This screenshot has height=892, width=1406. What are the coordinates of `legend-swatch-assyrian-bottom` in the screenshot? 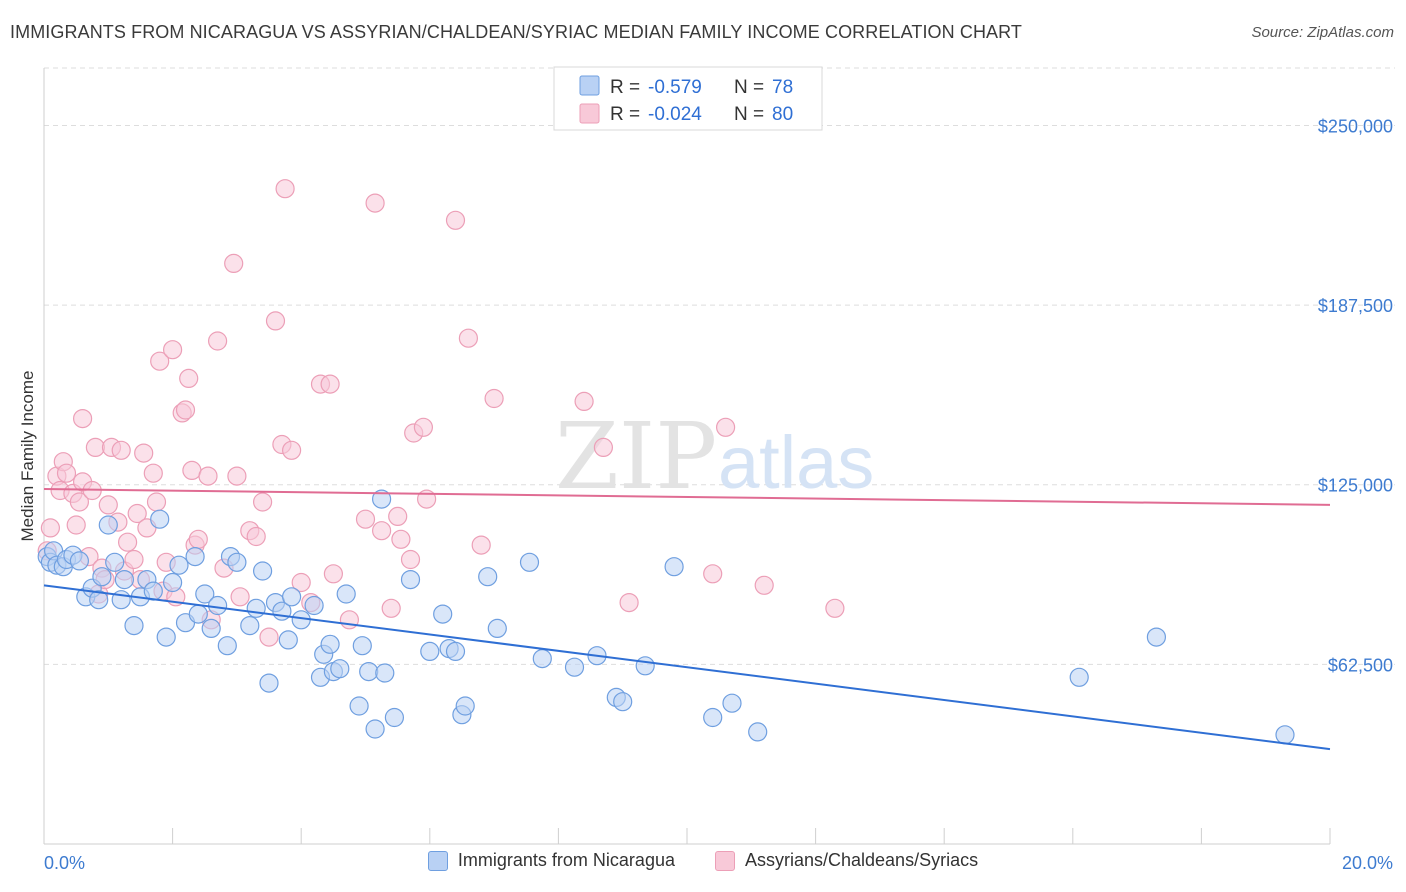 It's located at (724, 860).